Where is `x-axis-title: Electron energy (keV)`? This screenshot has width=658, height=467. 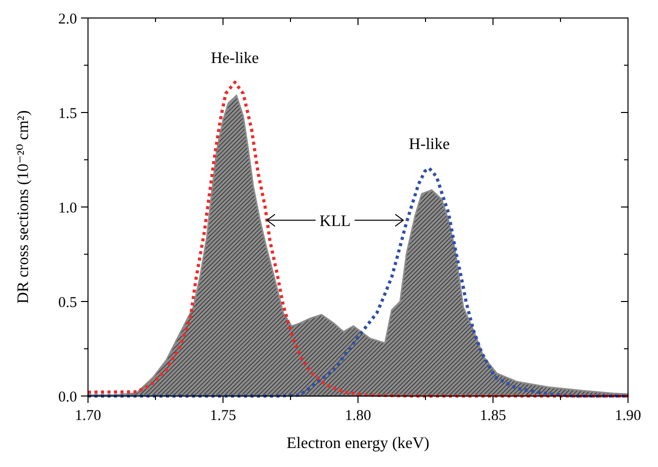 x-axis-title: Electron energy (keV) is located at coordinates (358, 443).